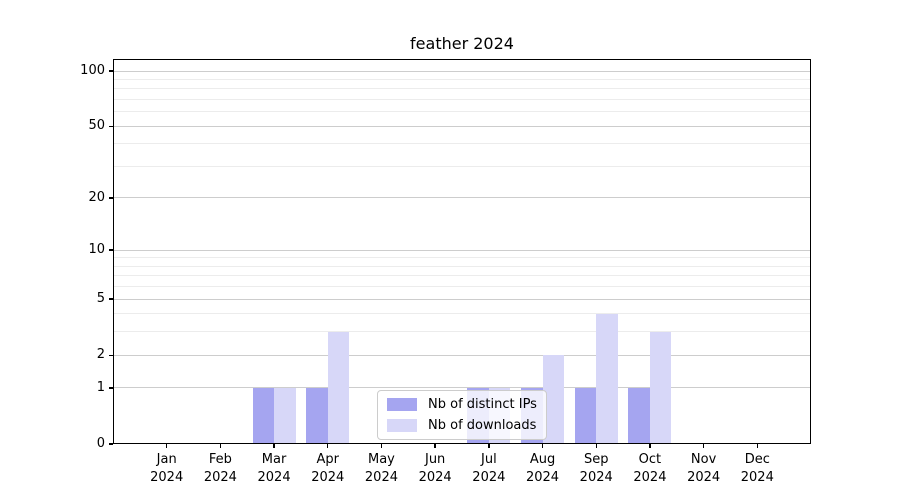  I want to click on x-tick-mark-jan, so click(166, 446).